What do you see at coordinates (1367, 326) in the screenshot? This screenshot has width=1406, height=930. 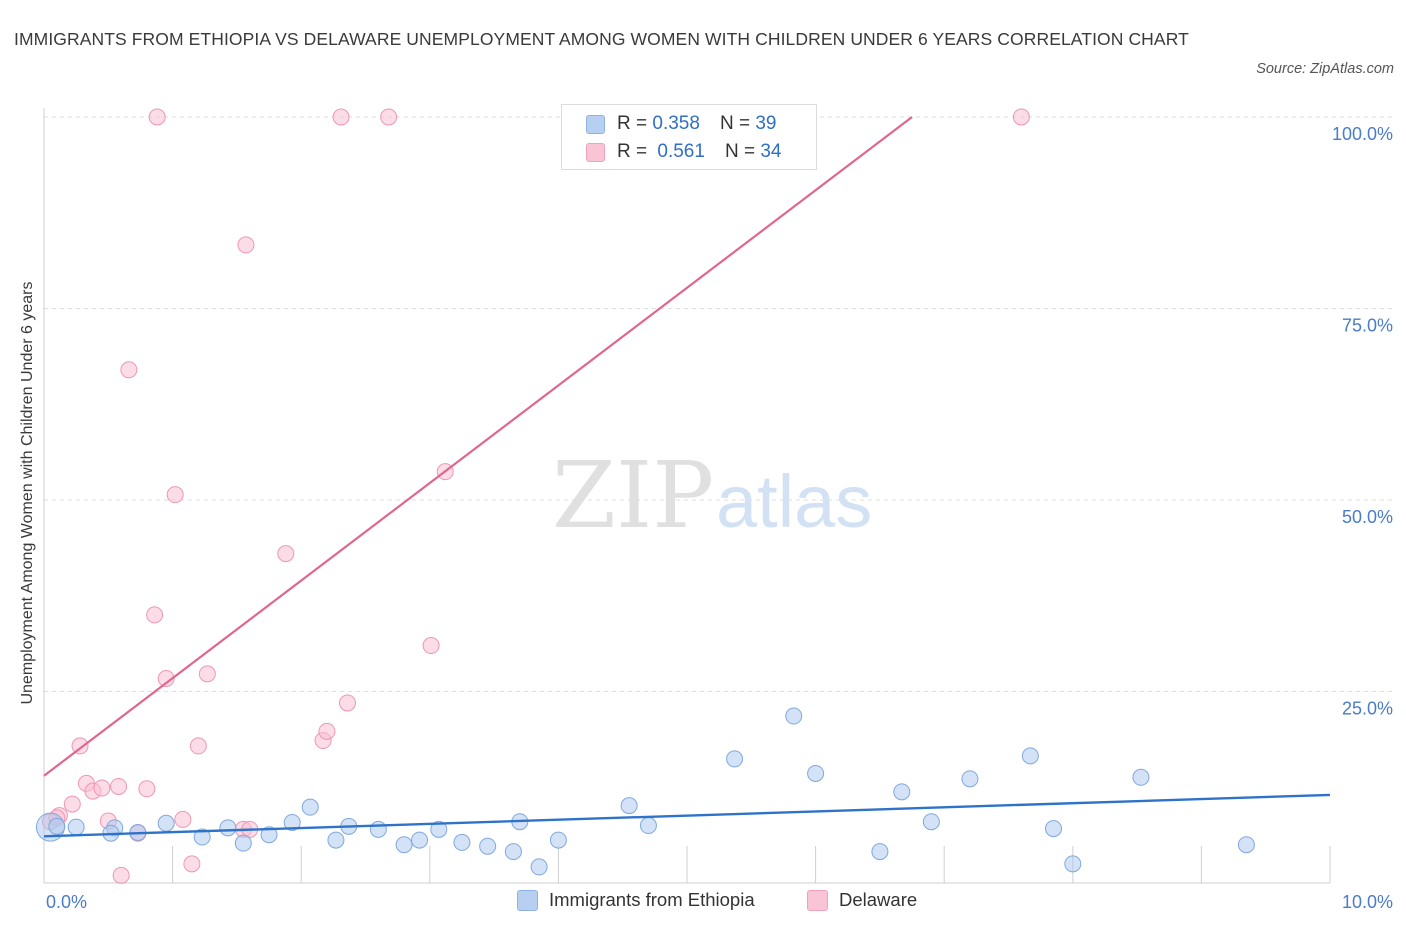 I see `y-tick-label: 75.0%` at bounding box center [1367, 326].